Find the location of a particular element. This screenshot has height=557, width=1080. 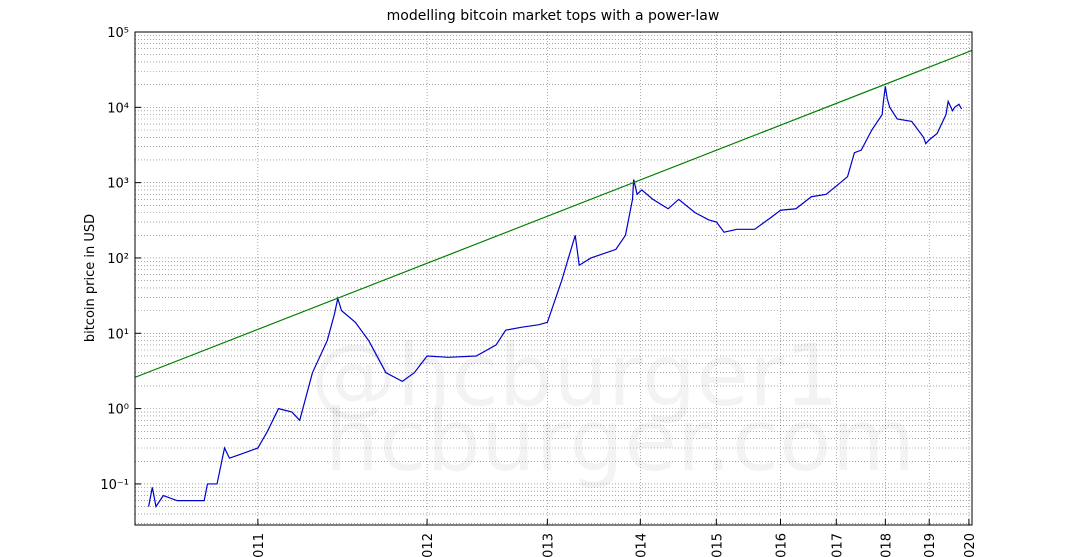

y-tick-label: 10² is located at coordinates (118, 259).